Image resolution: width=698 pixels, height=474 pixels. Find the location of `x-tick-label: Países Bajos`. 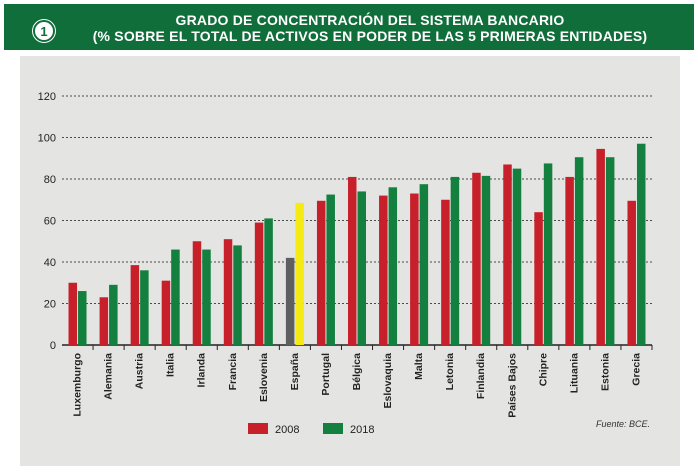

x-tick-label: Países Bajos is located at coordinates (512, 385).